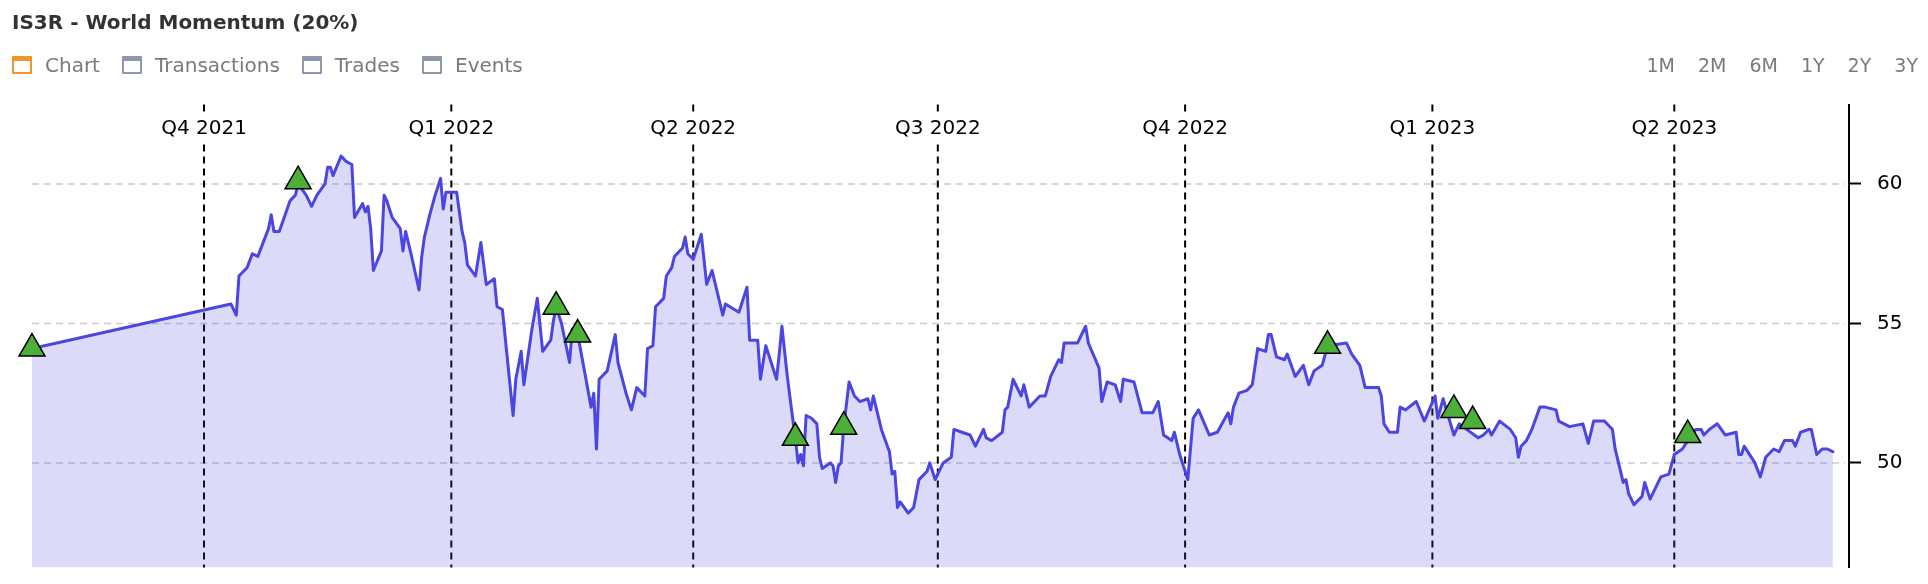 The height and width of the screenshot is (584, 1928). I want to click on text: 1M, so click(1660, 65).